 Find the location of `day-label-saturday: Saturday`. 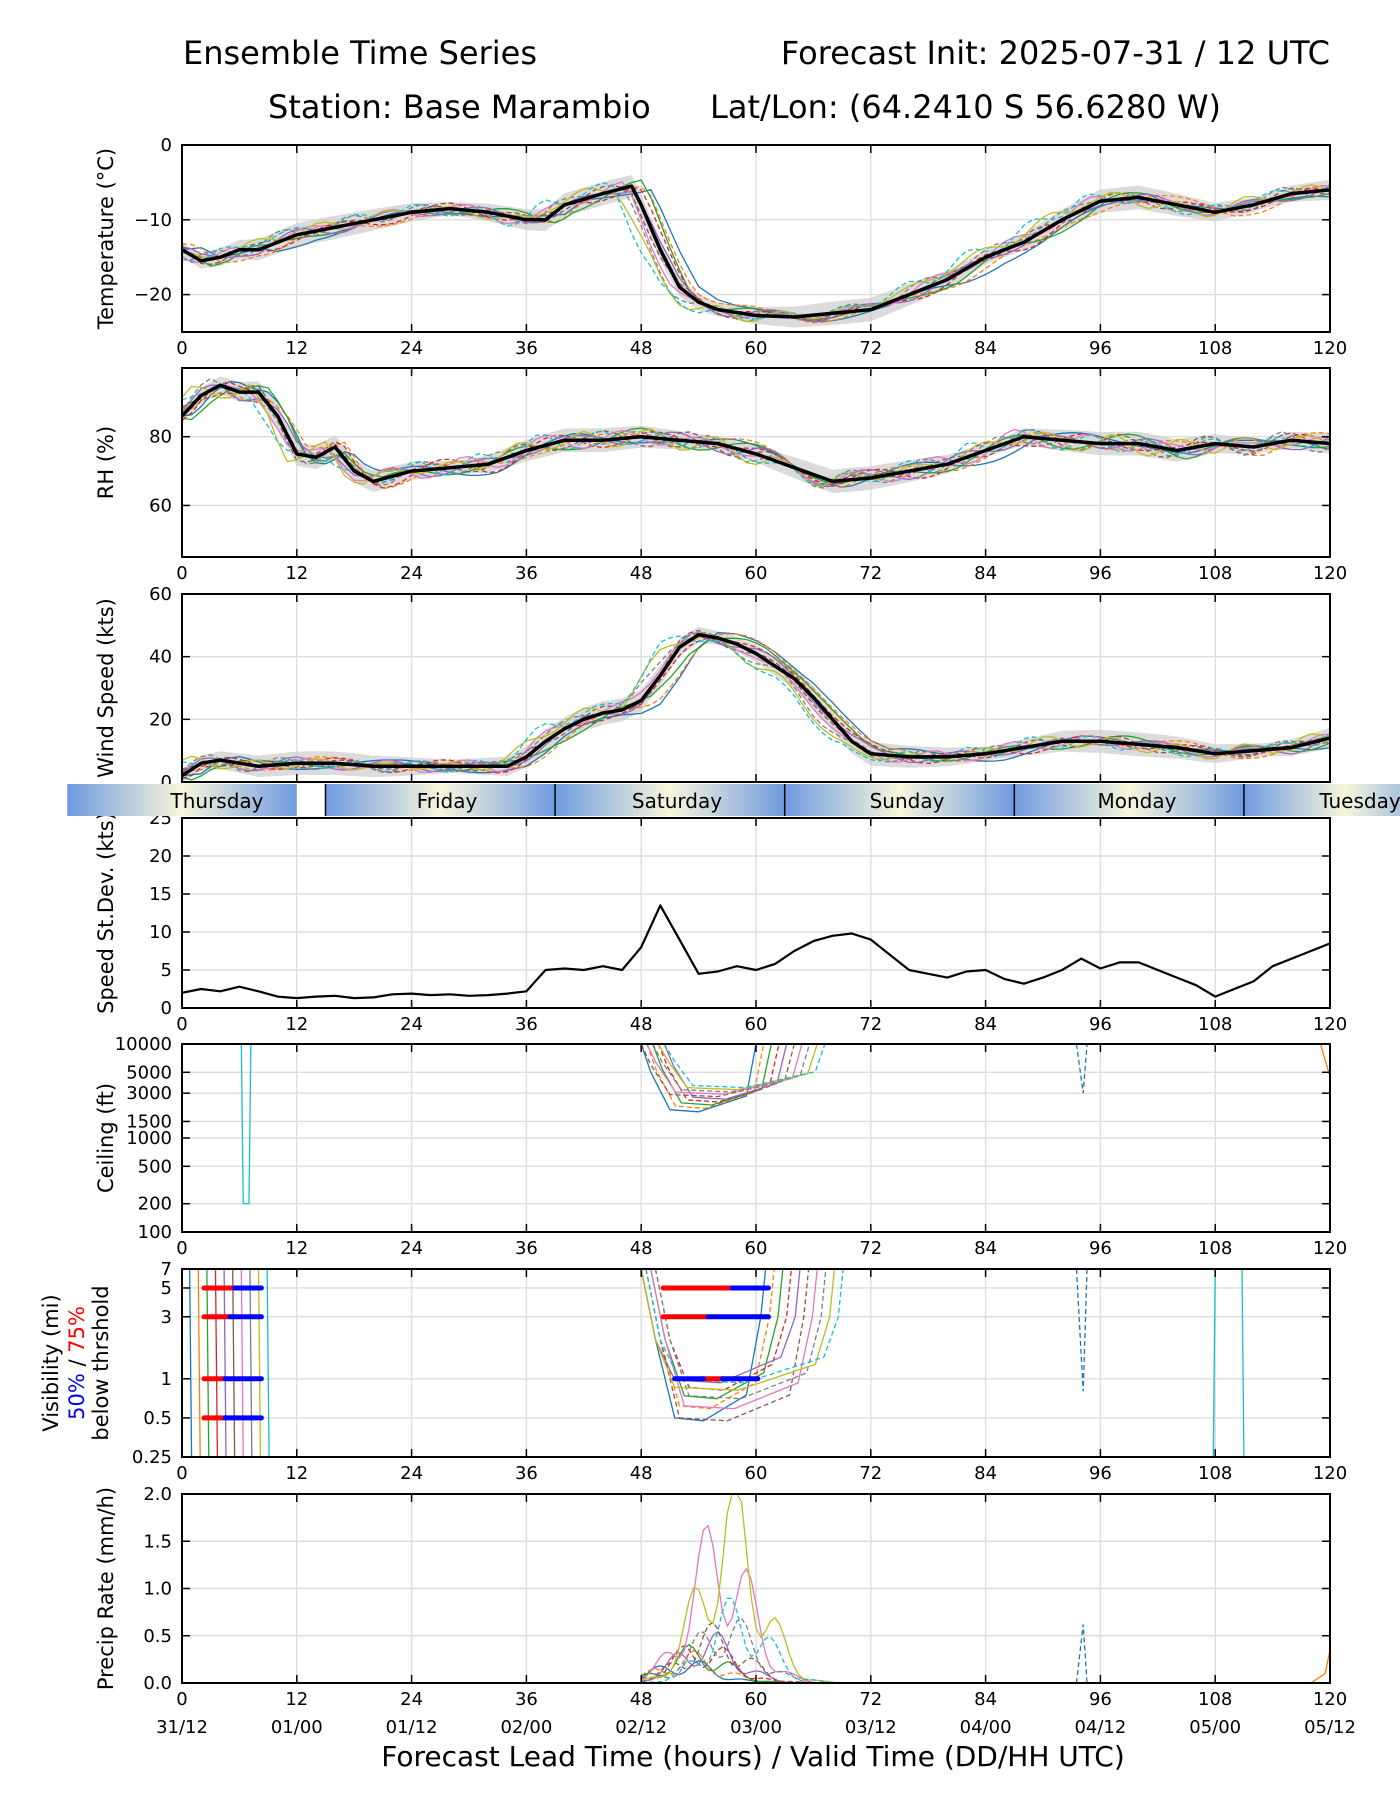

day-label-saturday: Saturday is located at coordinates (677, 801).